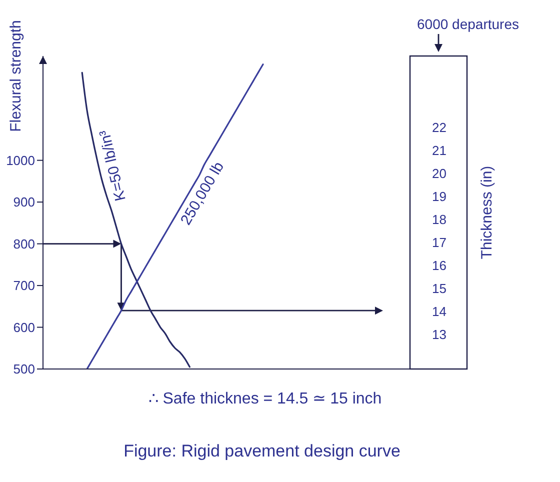 The height and width of the screenshot is (482, 560). I want to click on y2-axis-title: Thickness (in), so click(487, 213).